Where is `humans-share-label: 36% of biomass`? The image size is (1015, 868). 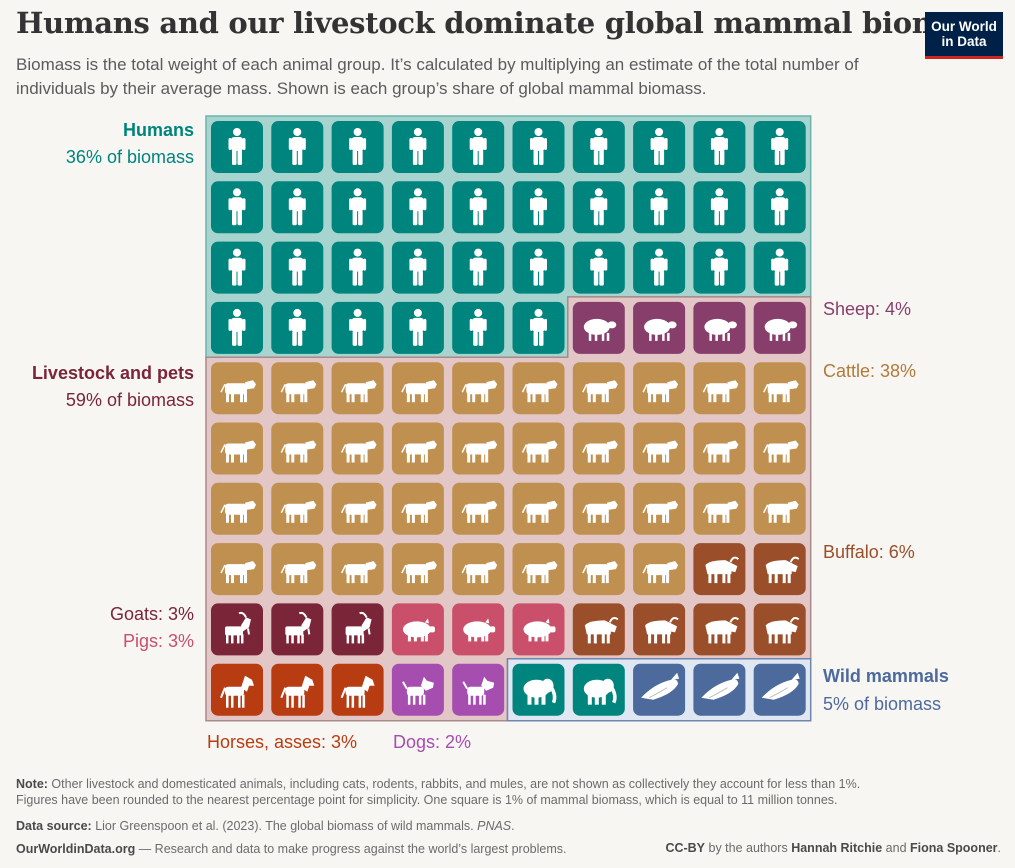 humans-share-label: 36% of biomass is located at coordinates (129, 157).